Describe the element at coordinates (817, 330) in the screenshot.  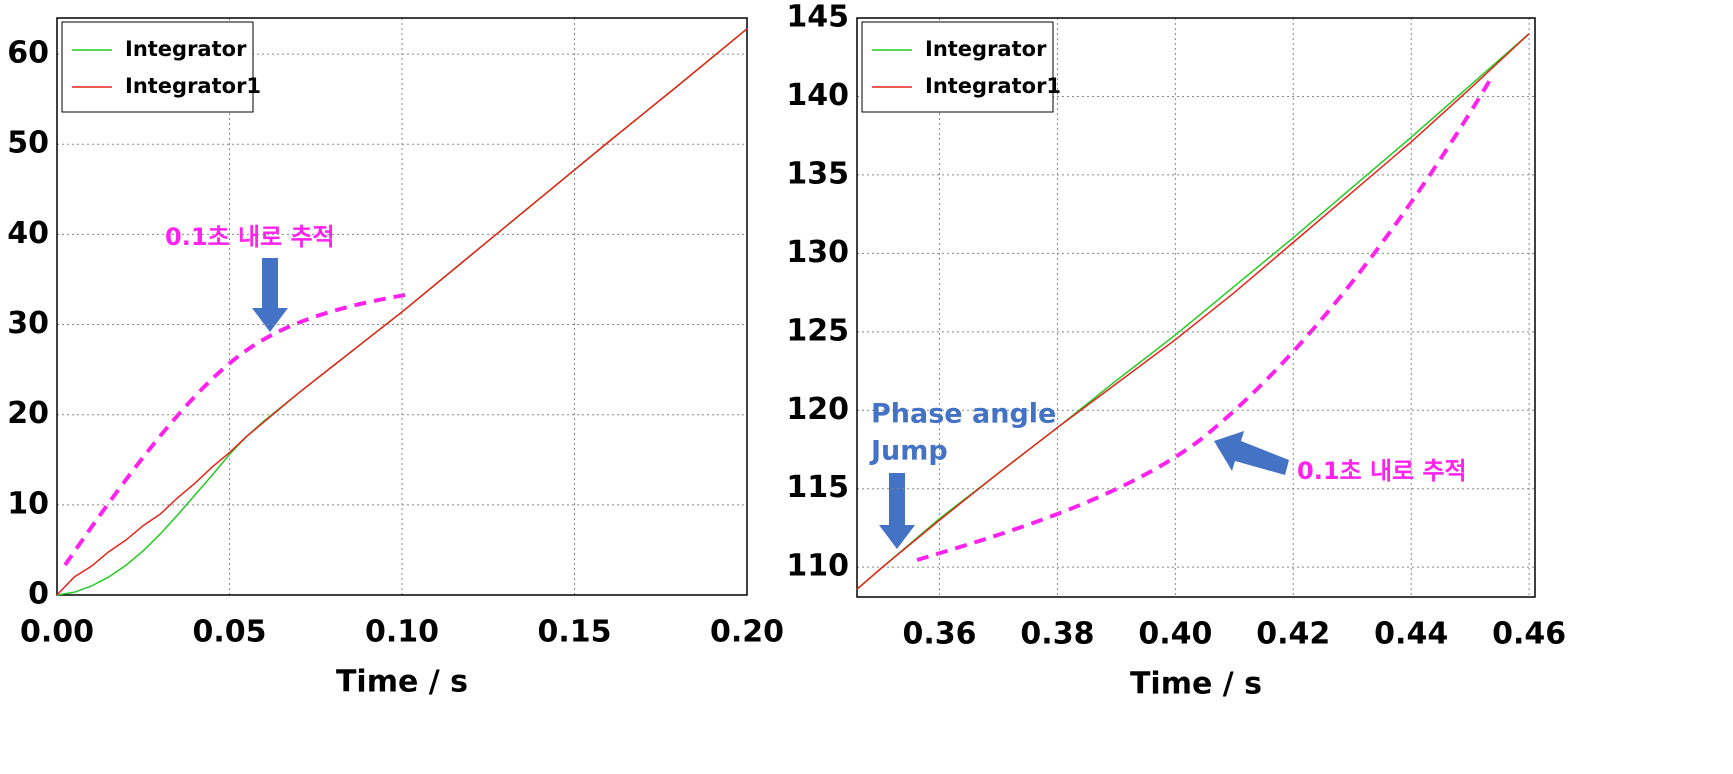
I see `y-tick-label: 125` at that location.